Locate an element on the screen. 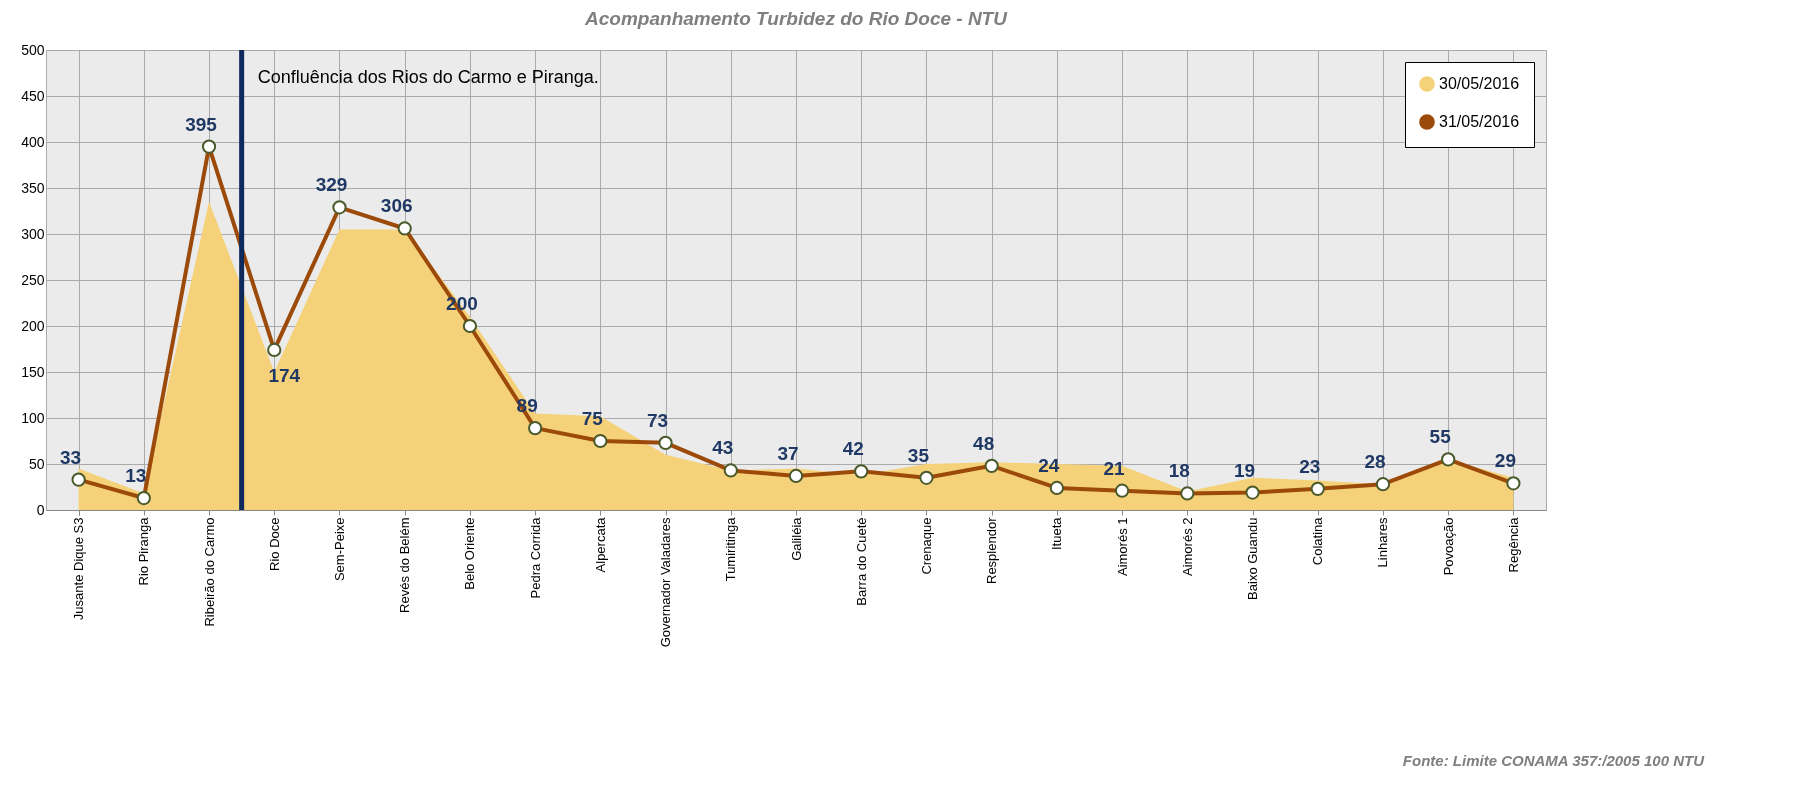 This screenshot has width=1814, height=795. x-tick-label: Jusante Dique S3 is located at coordinates (79, 569).